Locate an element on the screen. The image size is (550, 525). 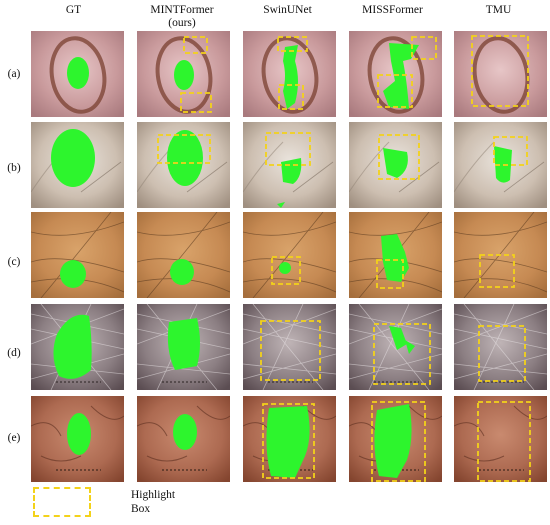
column-header-gt: GT is located at coordinates (73, 10).